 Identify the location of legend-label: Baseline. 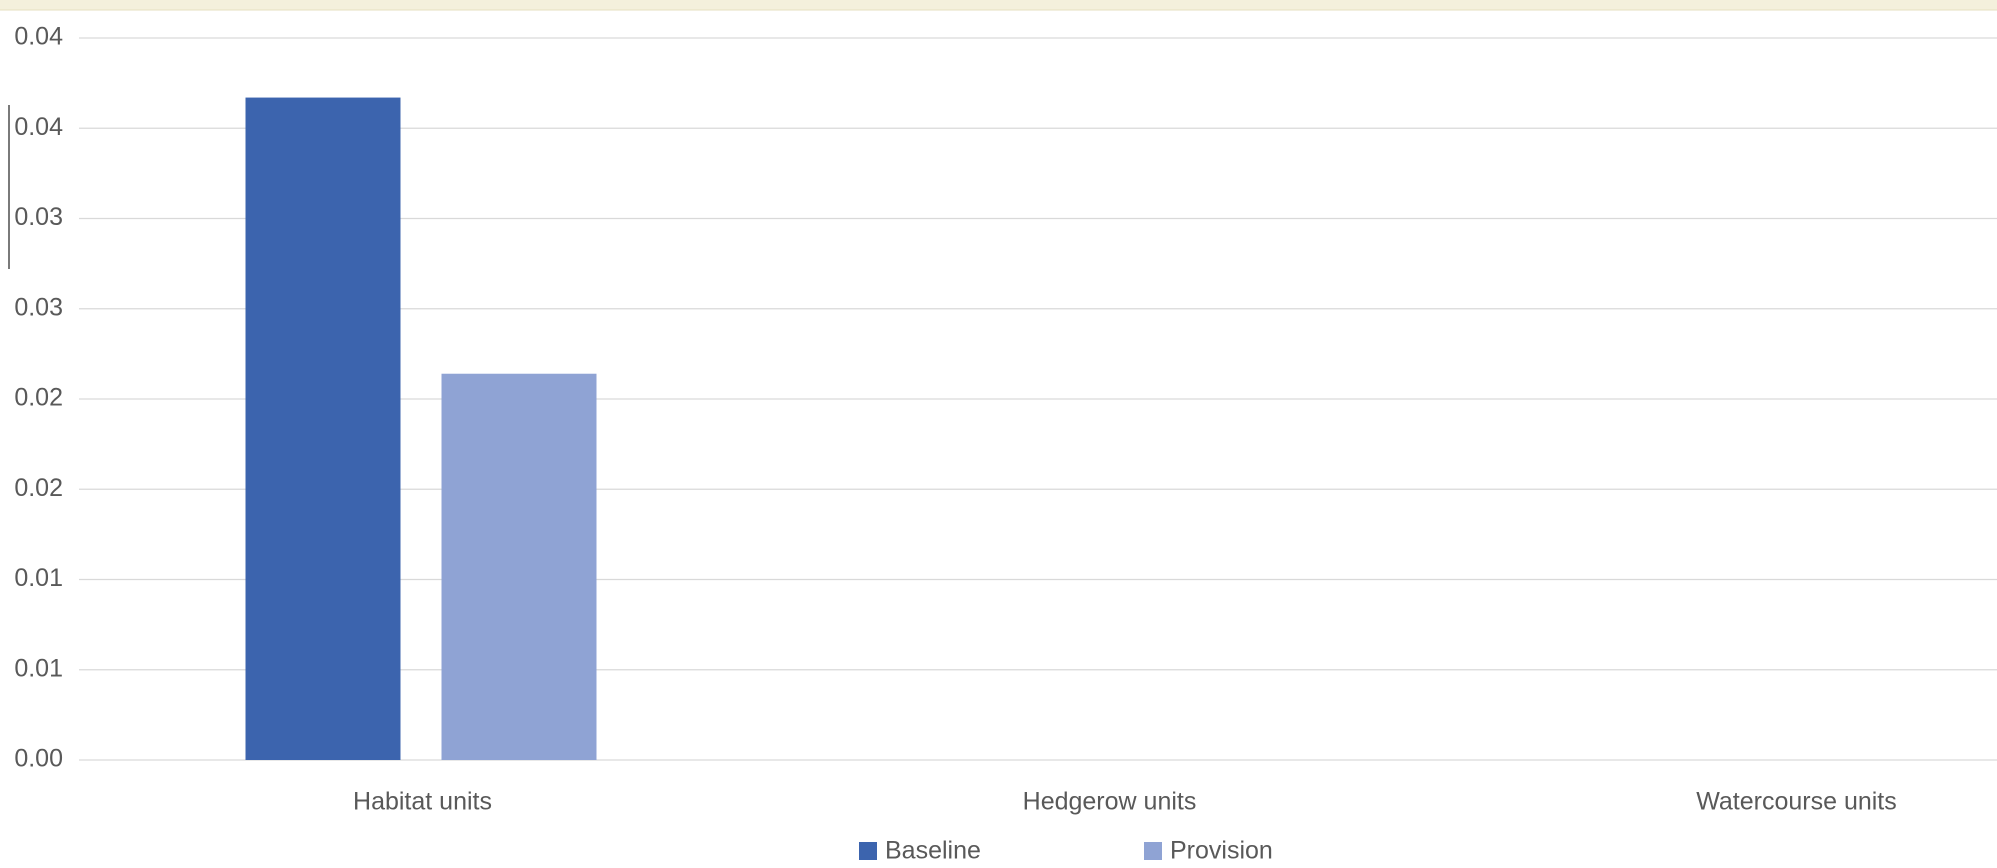
(933, 851).